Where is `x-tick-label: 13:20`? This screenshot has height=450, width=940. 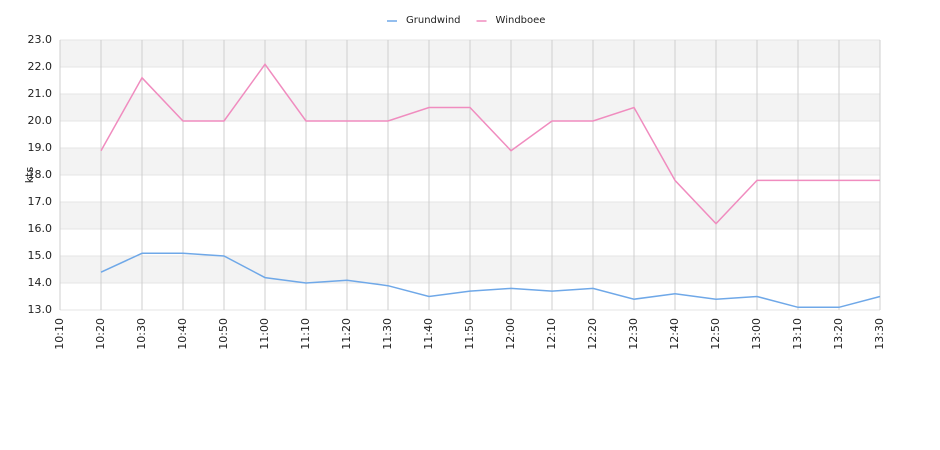
x-tick-label: 13:20 is located at coordinates (838, 334).